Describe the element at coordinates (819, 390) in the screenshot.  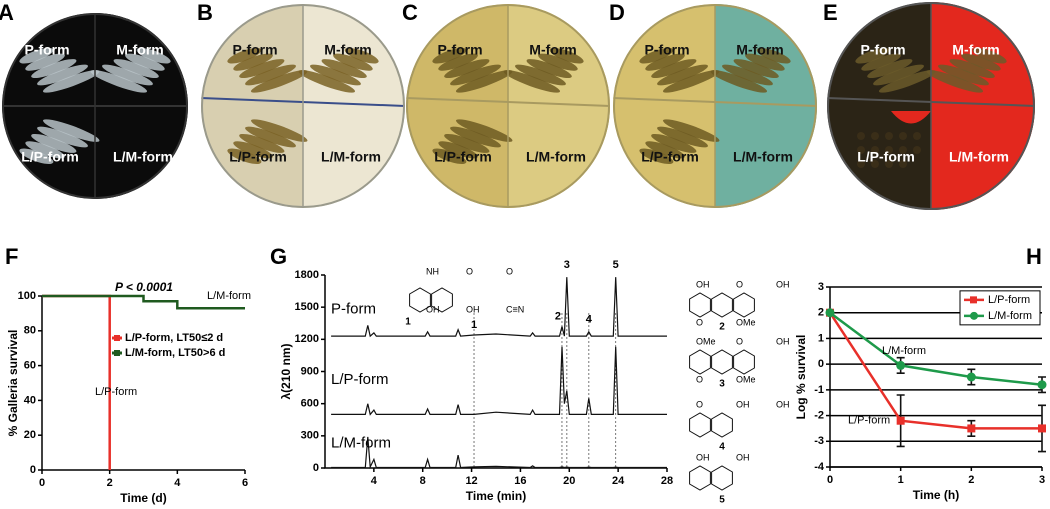
I see `y-tick-label: -1` at that location.